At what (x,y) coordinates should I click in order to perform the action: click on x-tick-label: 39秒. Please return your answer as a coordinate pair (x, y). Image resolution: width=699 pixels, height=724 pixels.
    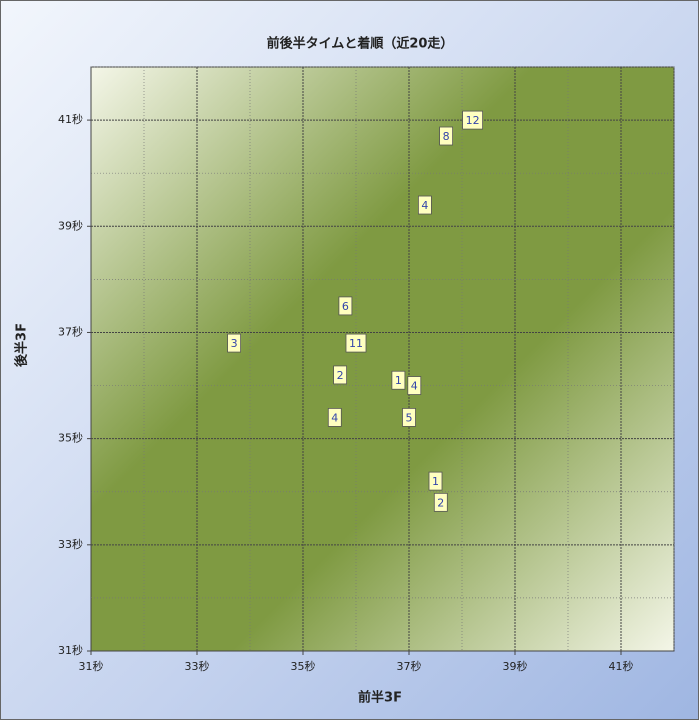
    Looking at the image, I should click on (515, 666).